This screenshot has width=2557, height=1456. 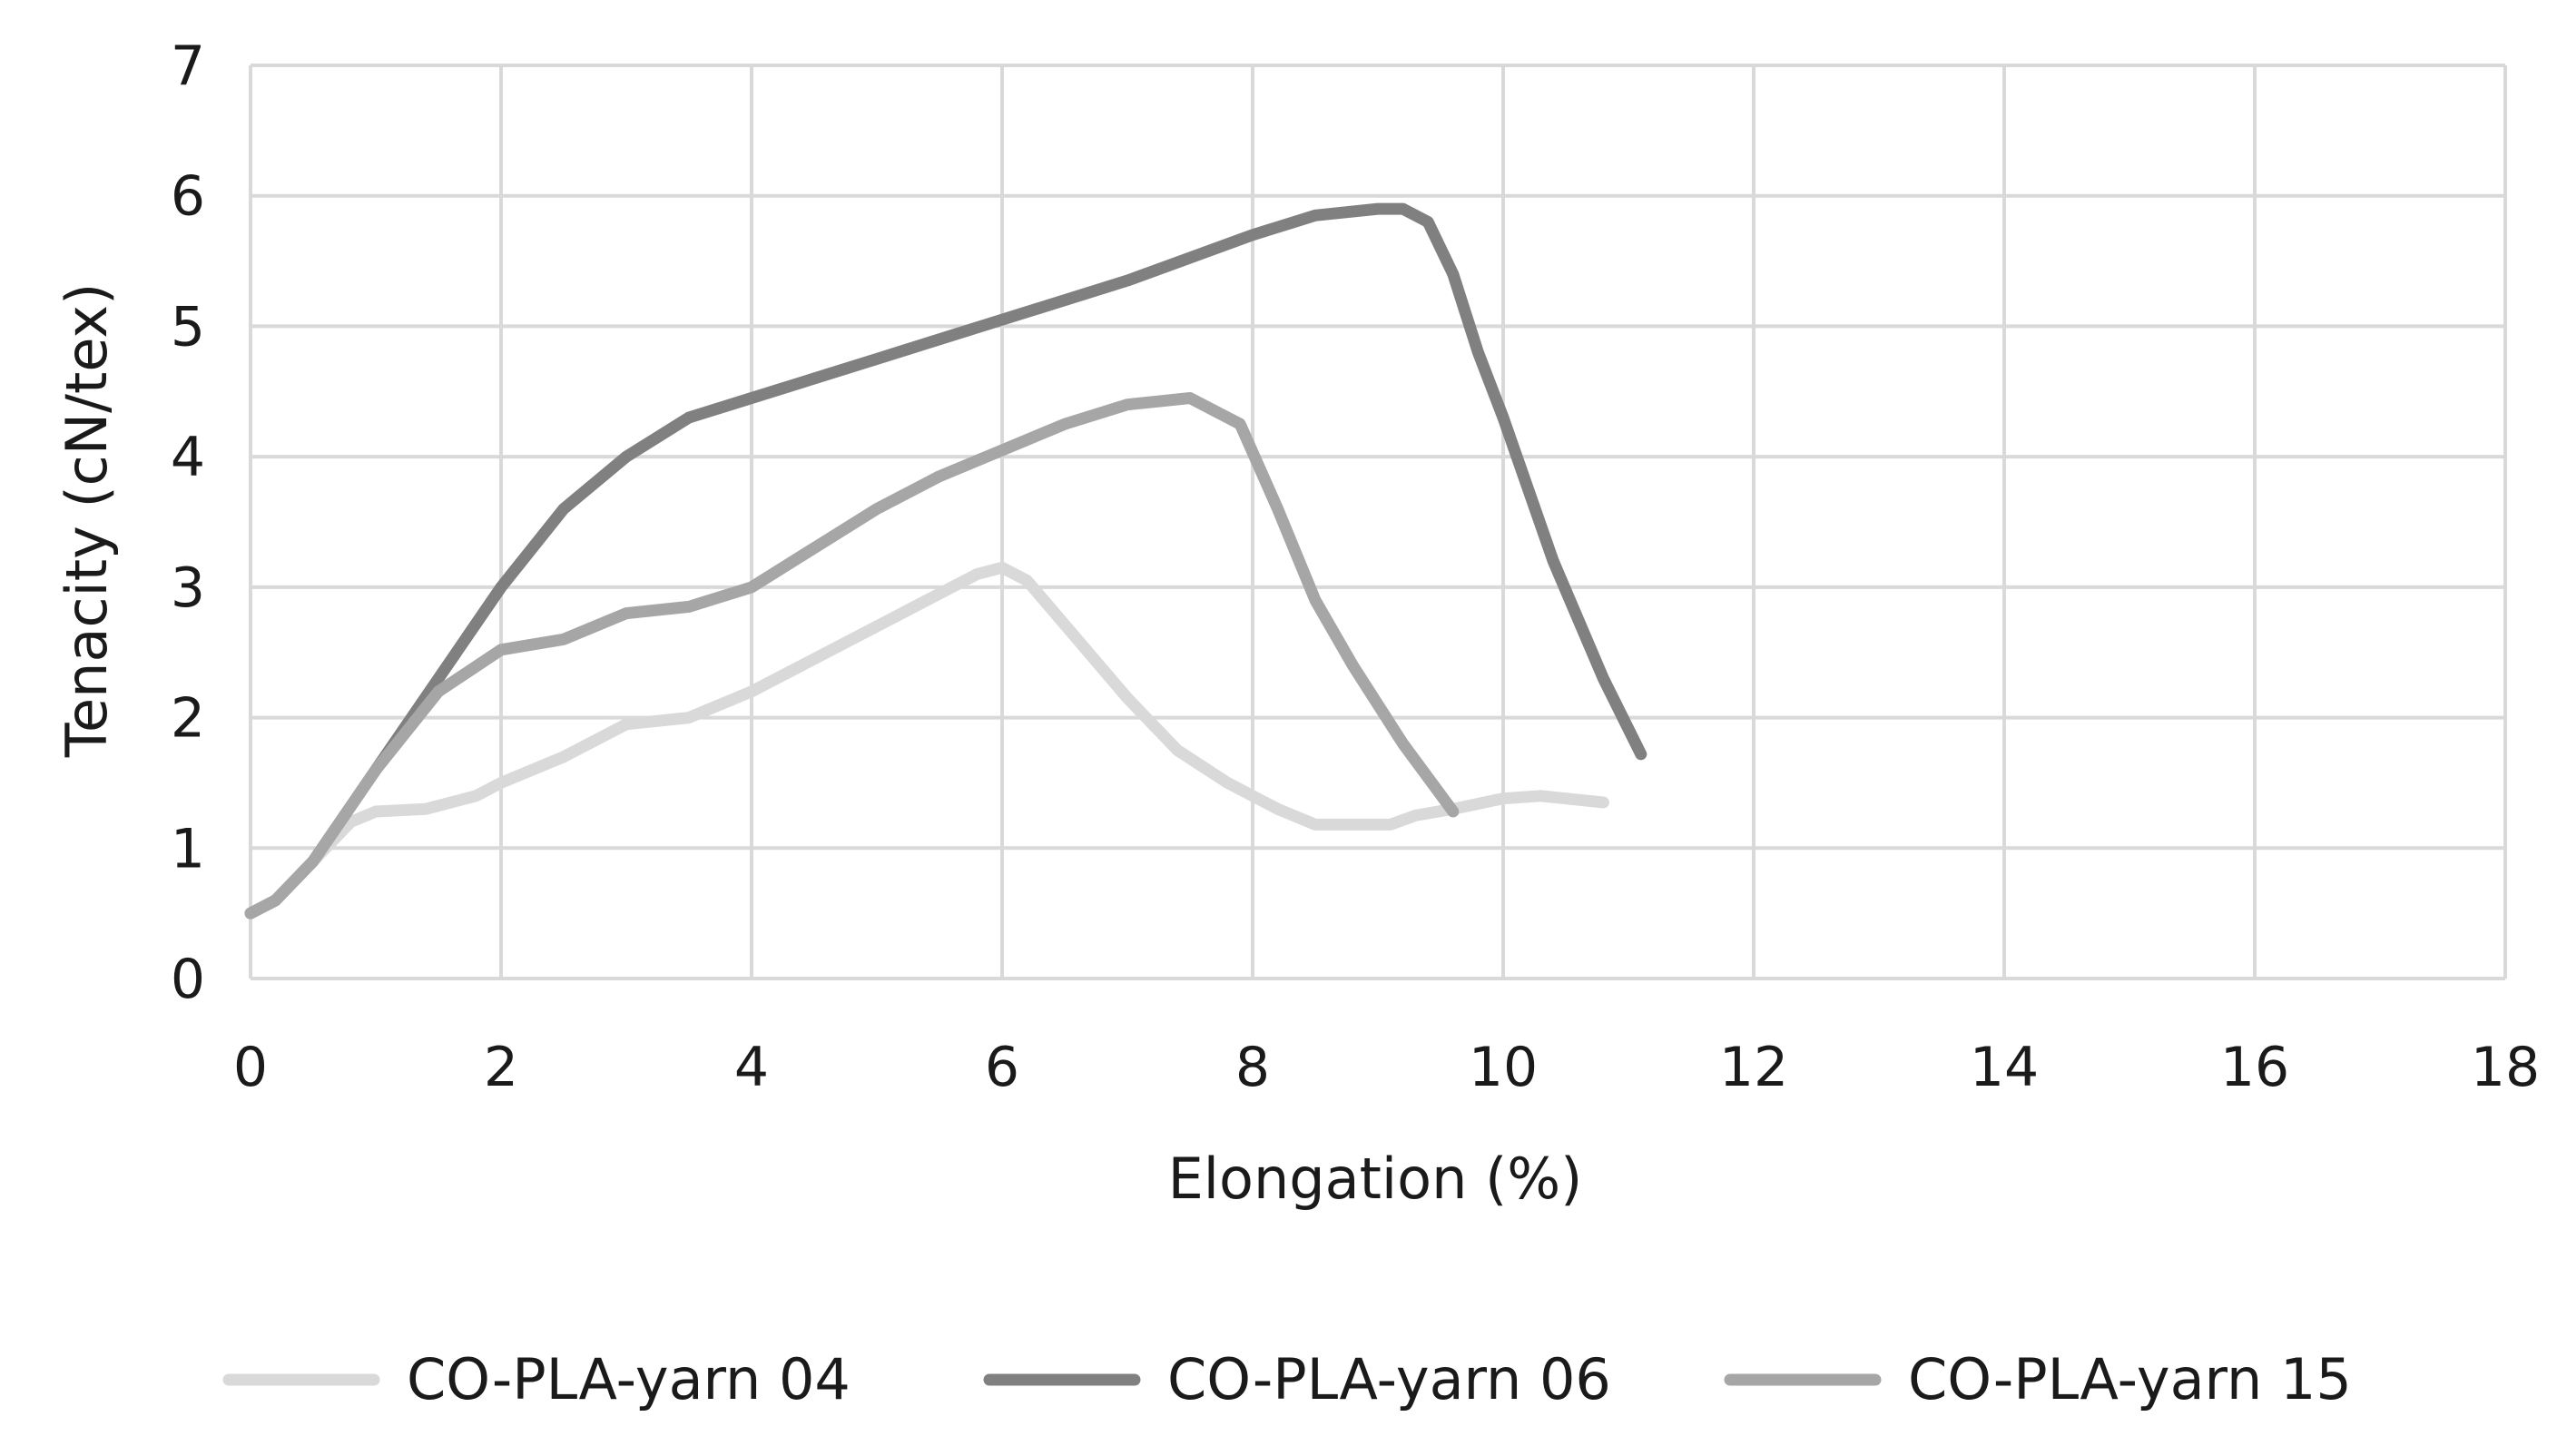 What do you see at coordinates (2254, 1067) in the screenshot?
I see `x-tick-label: 16` at bounding box center [2254, 1067].